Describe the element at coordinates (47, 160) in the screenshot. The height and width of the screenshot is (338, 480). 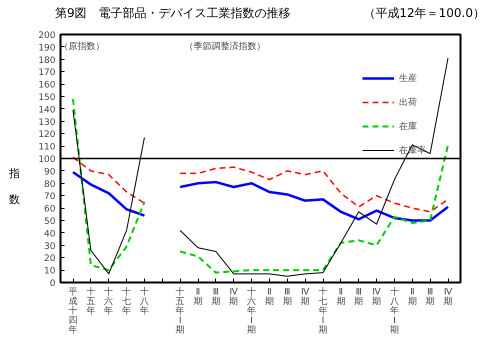
I see `y-tick-label: 100` at that location.